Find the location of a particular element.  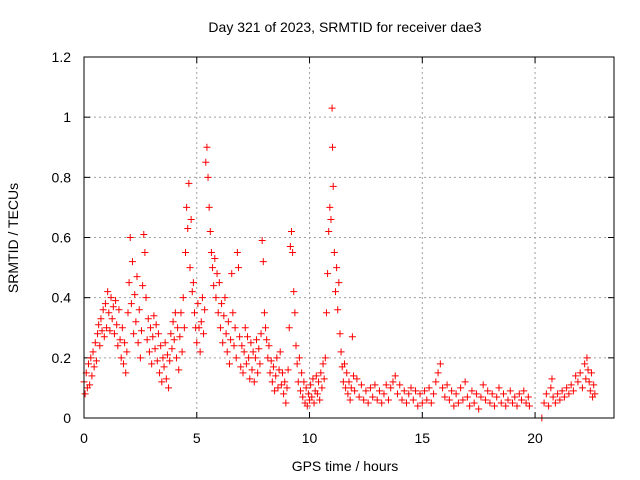

x-tick-label: 5 is located at coordinates (197, 438).